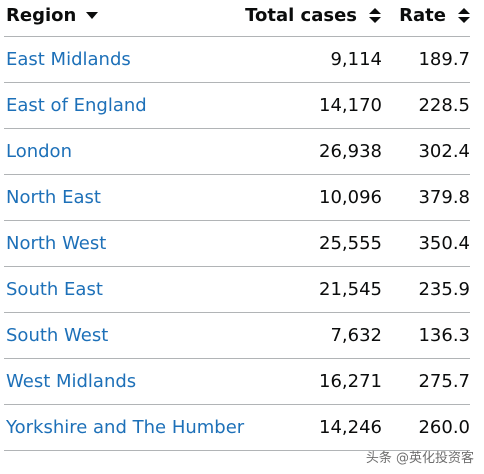 This screenshot has width=484, height=474. Describe the element at coordinates (237, 382) in the screenshot. I see `table-row: West Midlands 16,271 275.7` at that location.